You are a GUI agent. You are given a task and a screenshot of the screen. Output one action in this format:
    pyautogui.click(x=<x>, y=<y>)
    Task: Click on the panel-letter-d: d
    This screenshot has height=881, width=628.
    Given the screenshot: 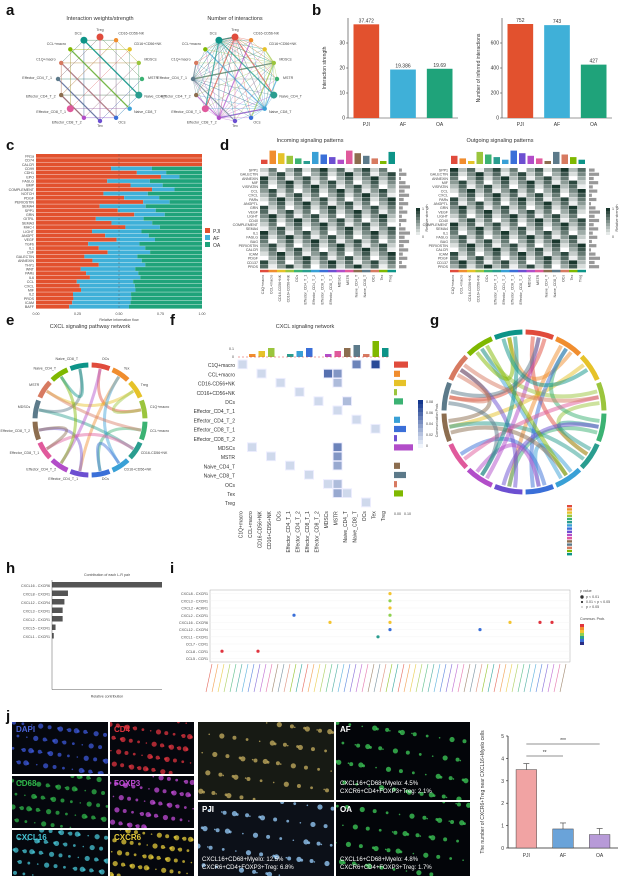 What is the action you would take?
    pyautogui.click(x=225, y=145)
    